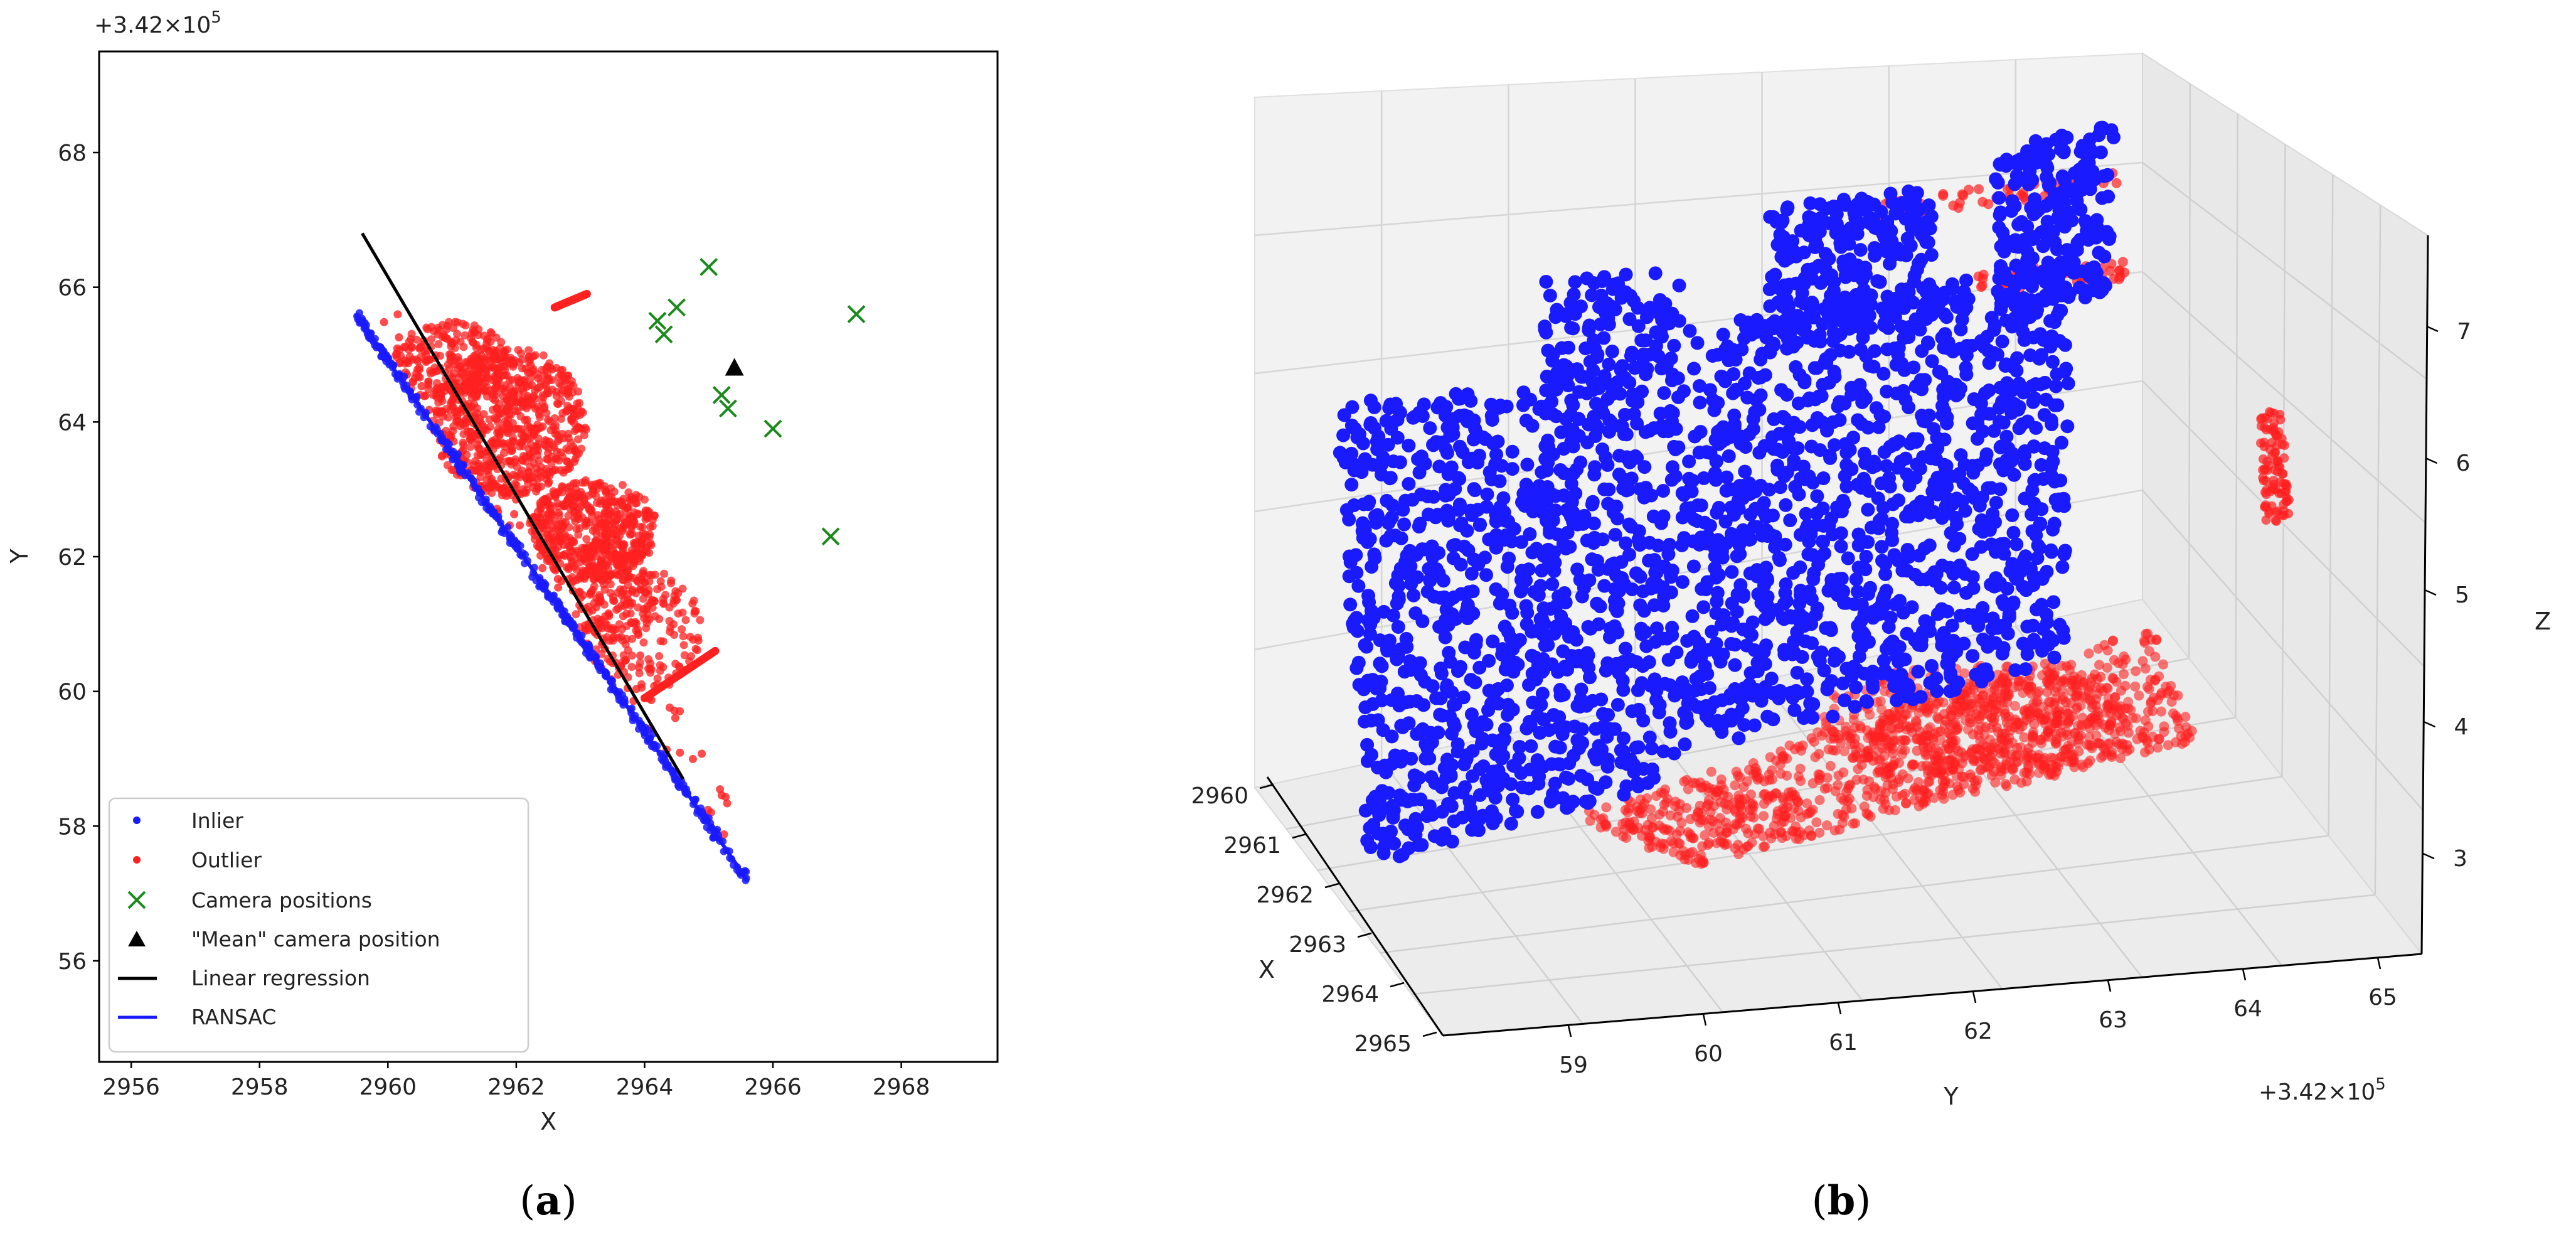  I want to click on legend-label-camera: Camera positions, so click(281, 901).